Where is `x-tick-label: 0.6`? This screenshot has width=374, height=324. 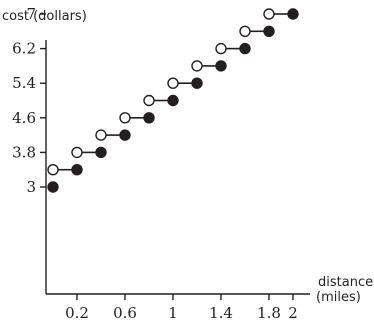
x-tick-label: 0.6 is located at coordinates (125, 313).